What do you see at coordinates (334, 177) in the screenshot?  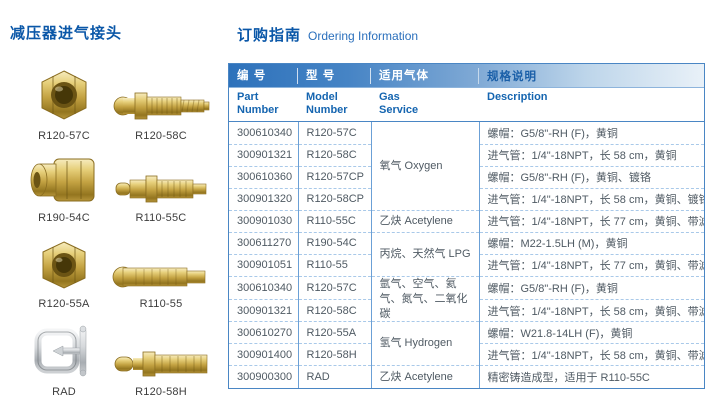 I see `model-number-cell: R120-57CP` at bounding box center [334, 177].